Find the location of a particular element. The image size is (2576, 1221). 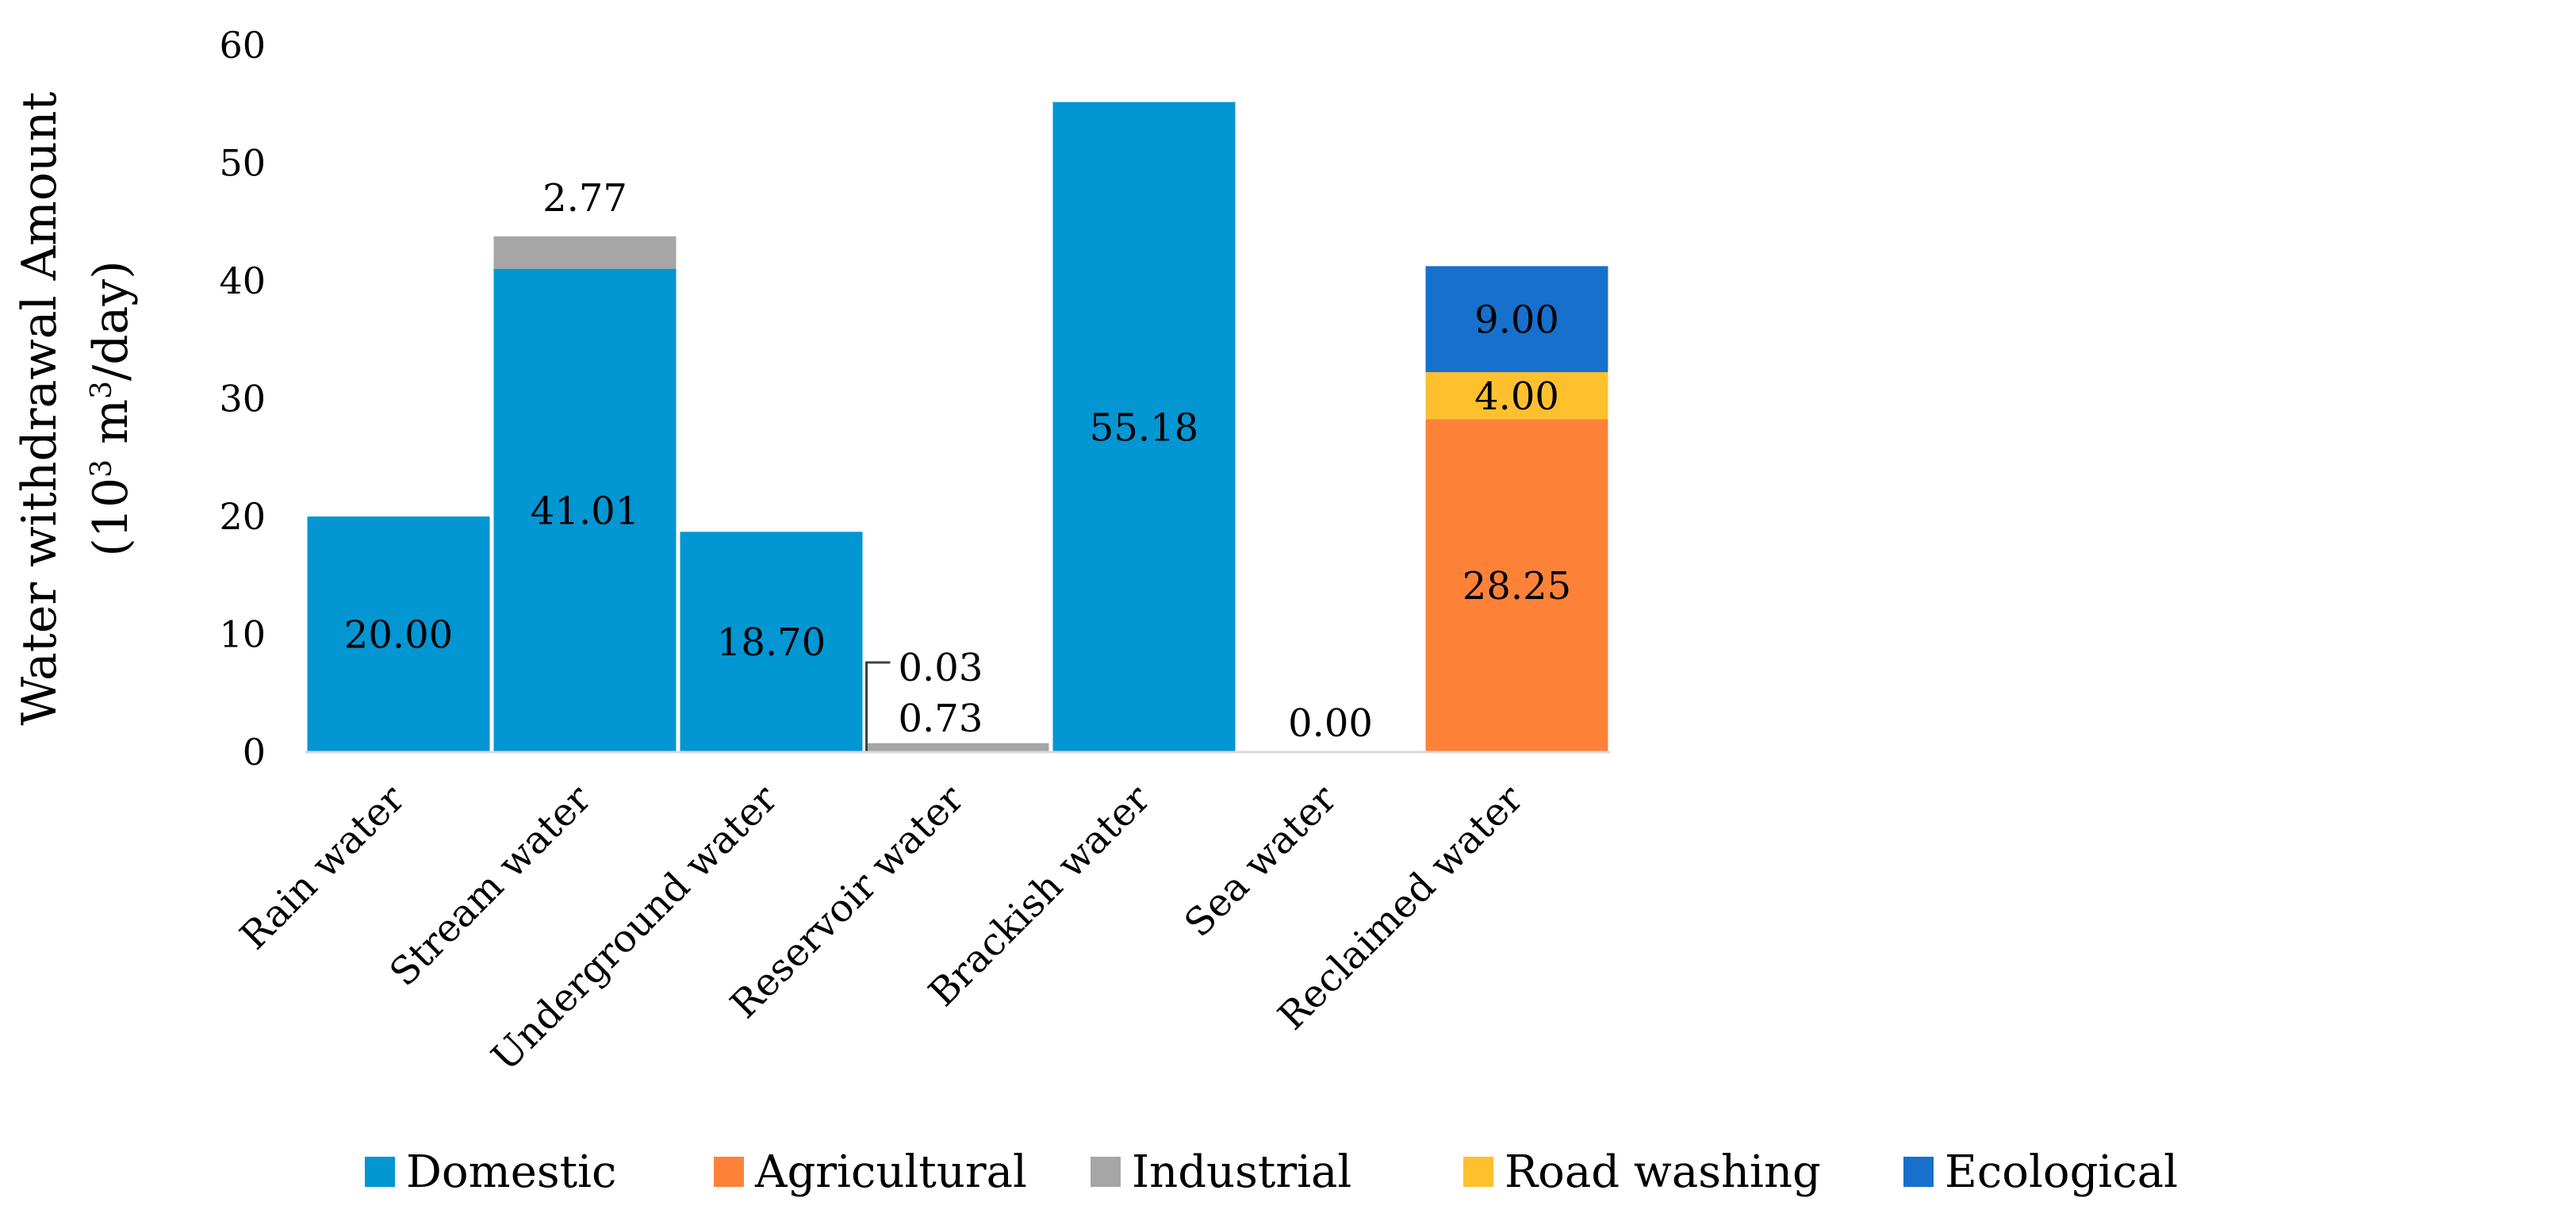

y-tick-label: 10 is located at coordinates (242, 634).